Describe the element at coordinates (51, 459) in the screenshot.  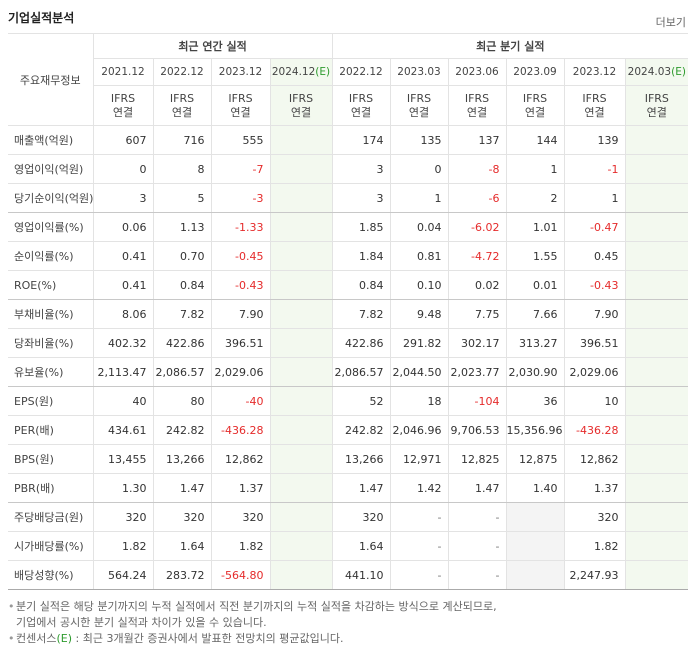
I see `row-label: BPS(원)` at that location.